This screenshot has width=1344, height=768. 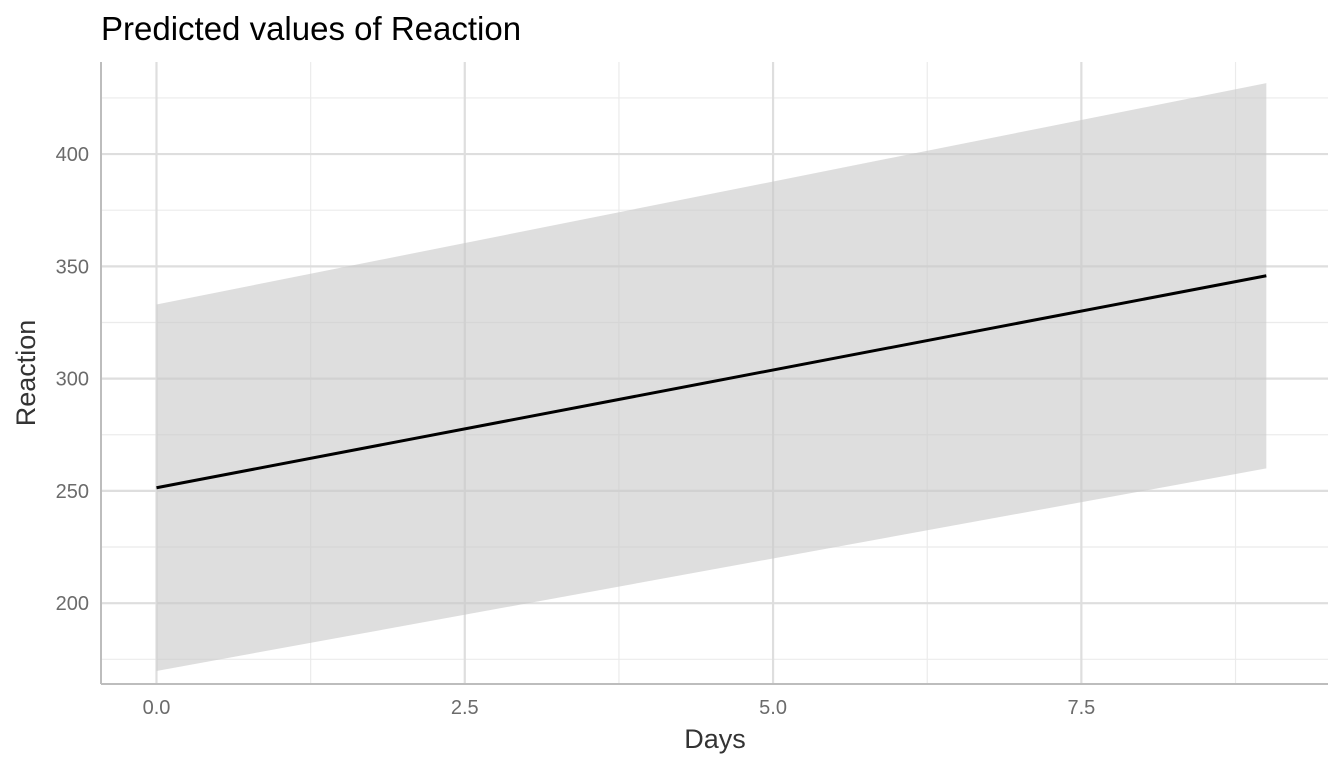 What do you see at coordinates (72, 267) in the screenshot?
I see `y-tick-label: 350` at bounding box center [72, 267].